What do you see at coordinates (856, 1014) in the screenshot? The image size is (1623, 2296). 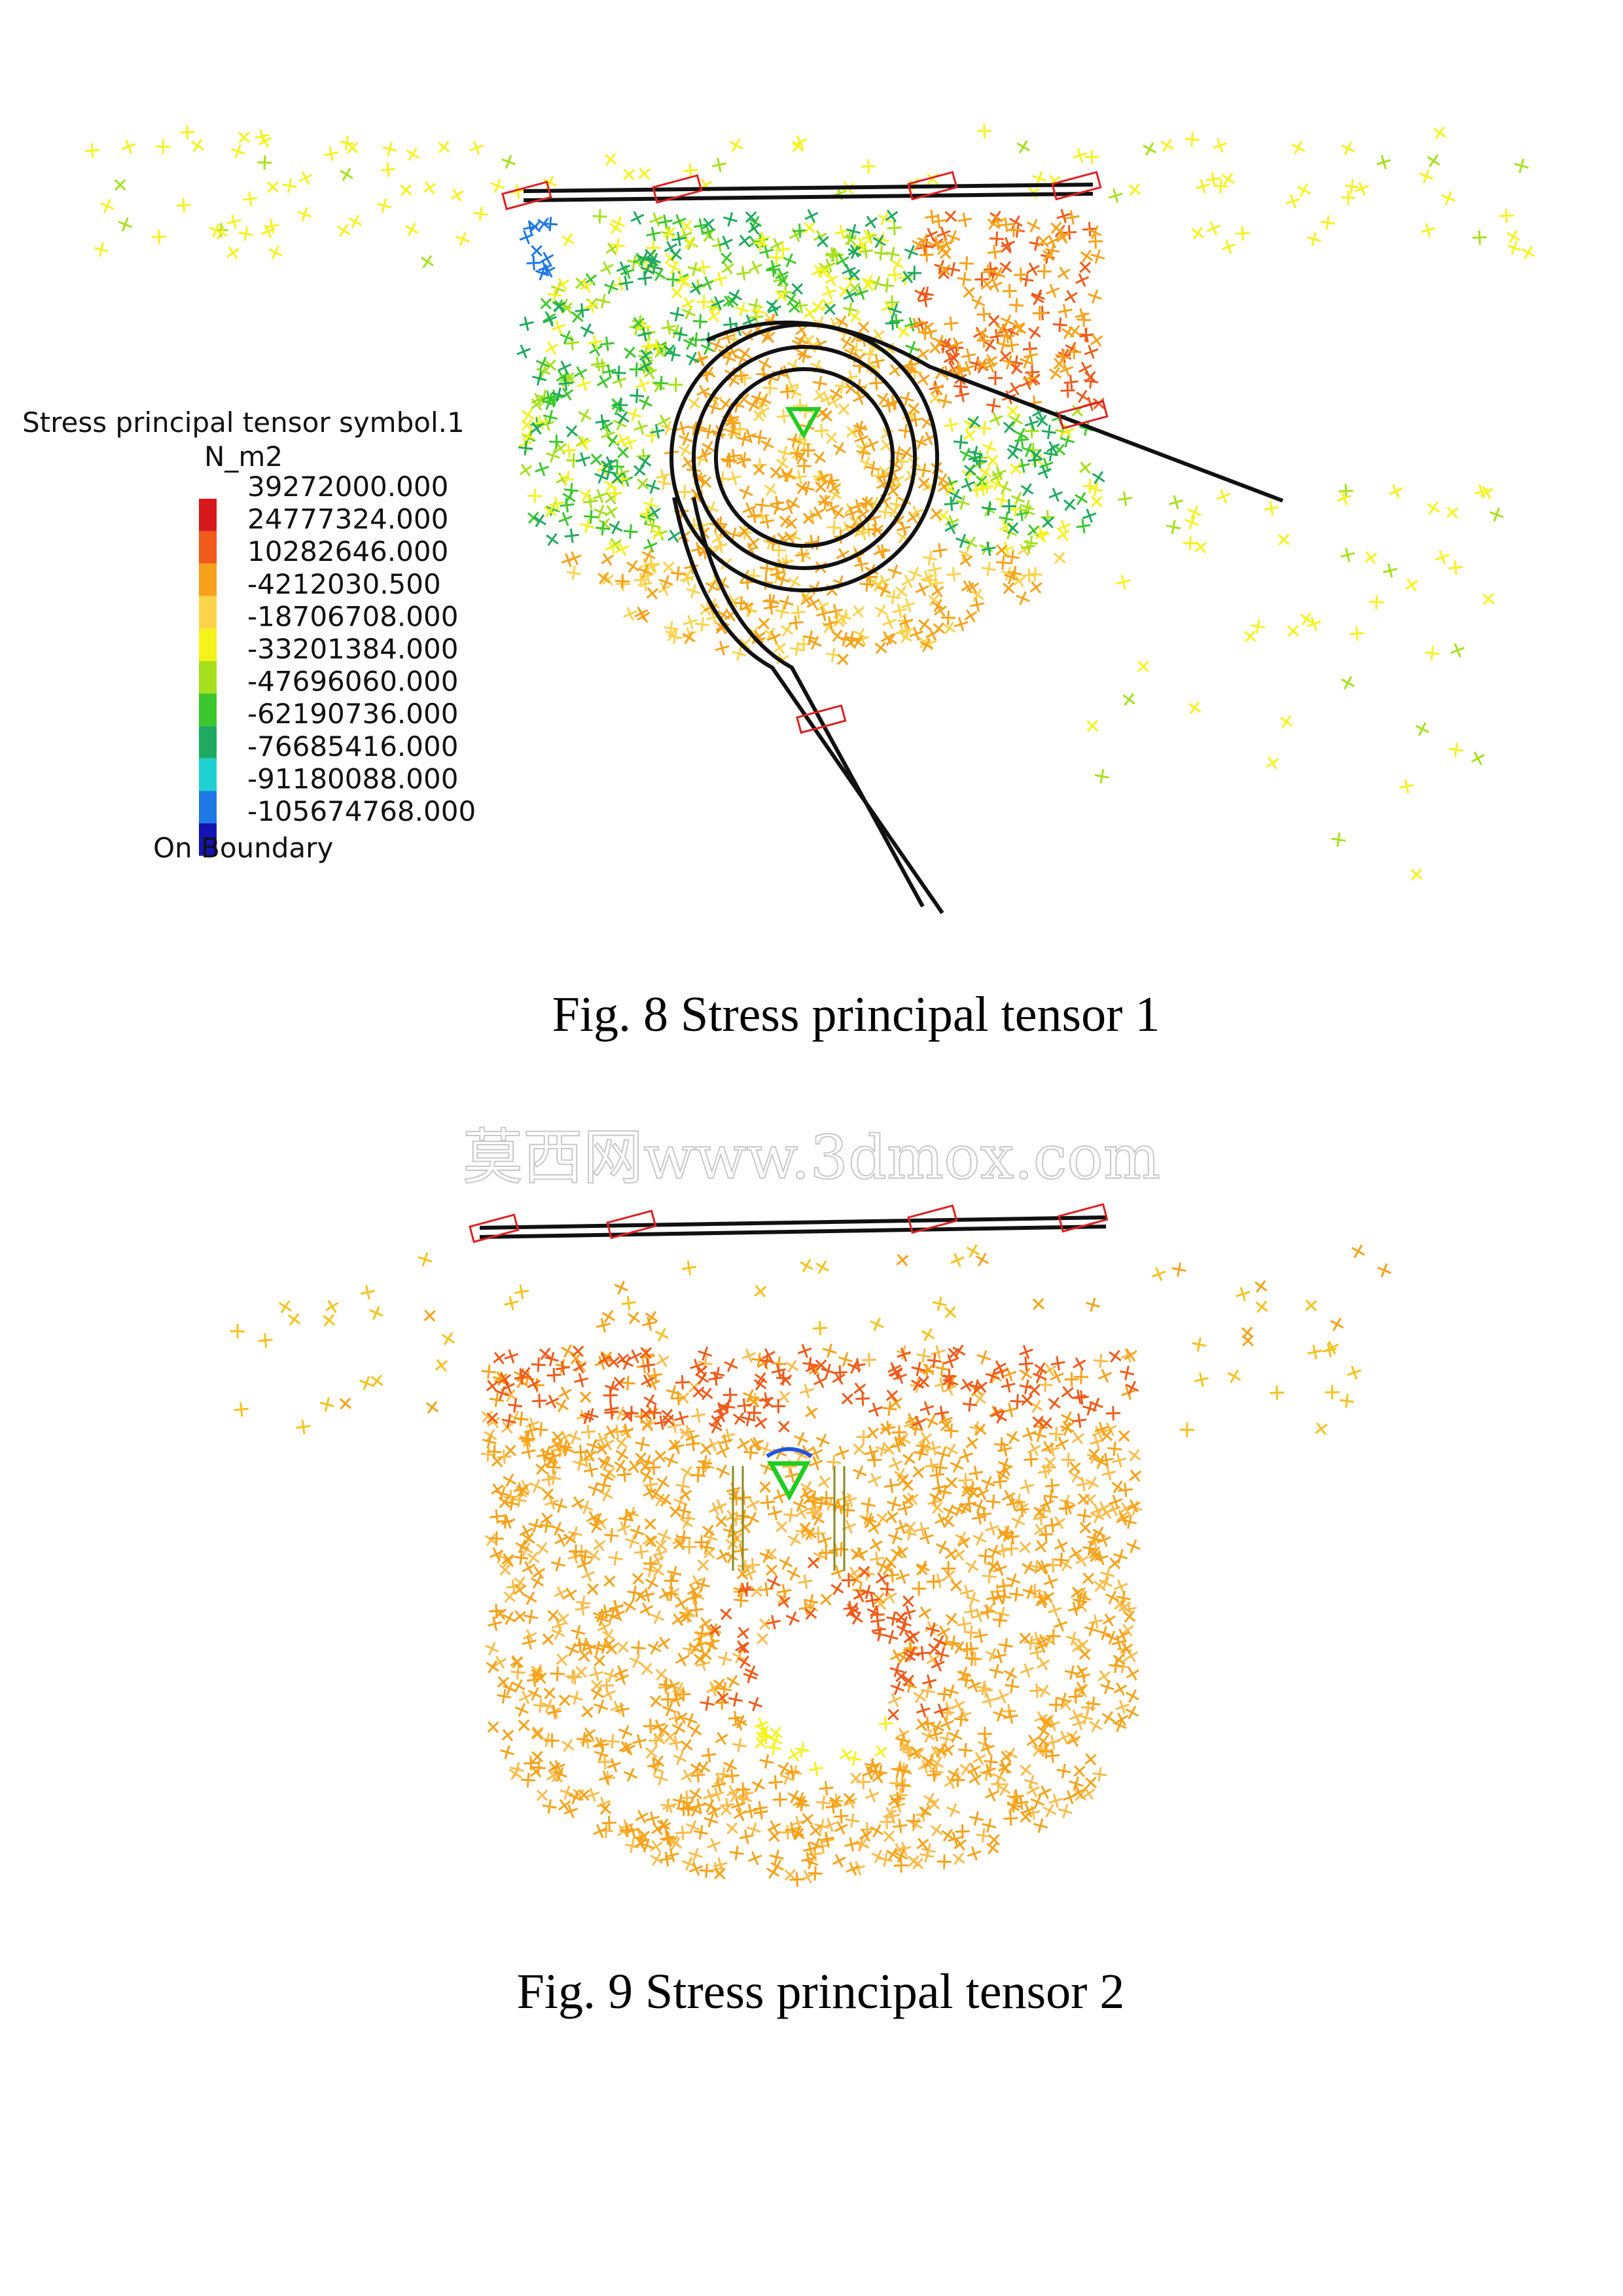 I see `caption: Fig. 8 Stress principal tensor 1` at bounding box center [856, 1014].